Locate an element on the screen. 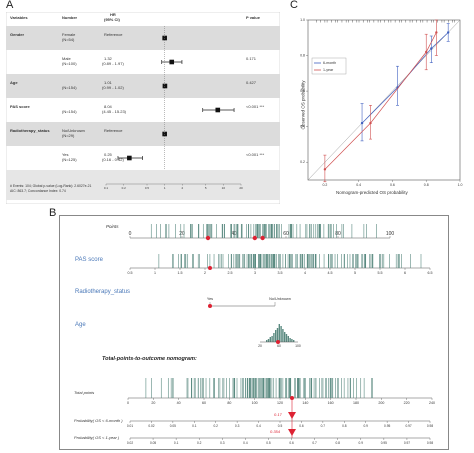 This screenshot has height=453, width=474. forest-axis-tick-label: 5 is located at coordinates (206, 188).